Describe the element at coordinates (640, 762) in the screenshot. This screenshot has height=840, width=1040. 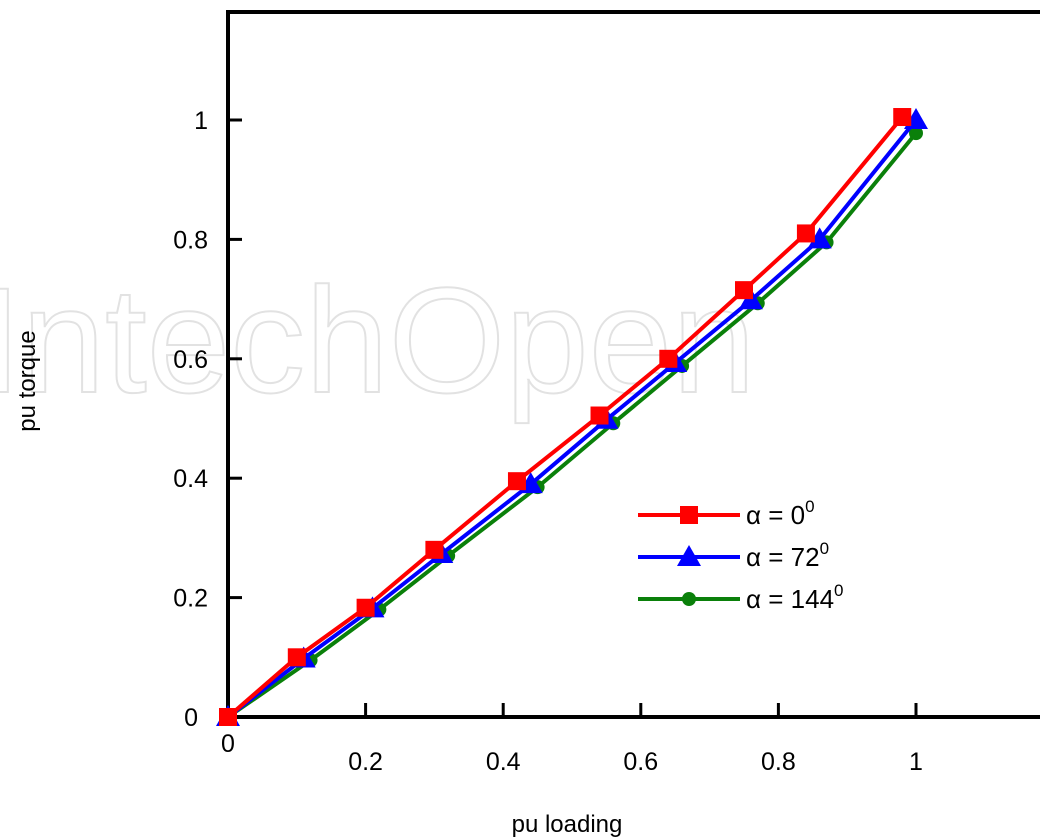
I see `x-tick-label: 0.6` at that location.